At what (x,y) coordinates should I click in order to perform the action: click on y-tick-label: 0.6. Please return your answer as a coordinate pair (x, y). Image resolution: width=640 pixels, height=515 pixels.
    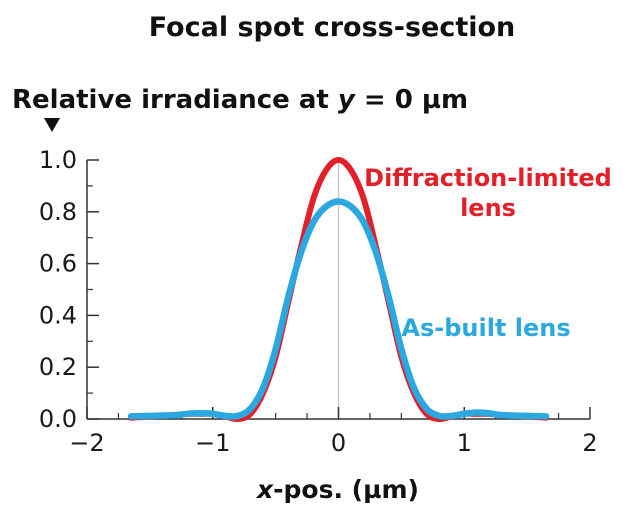
    Looking at the image, I should click on (58, 264).